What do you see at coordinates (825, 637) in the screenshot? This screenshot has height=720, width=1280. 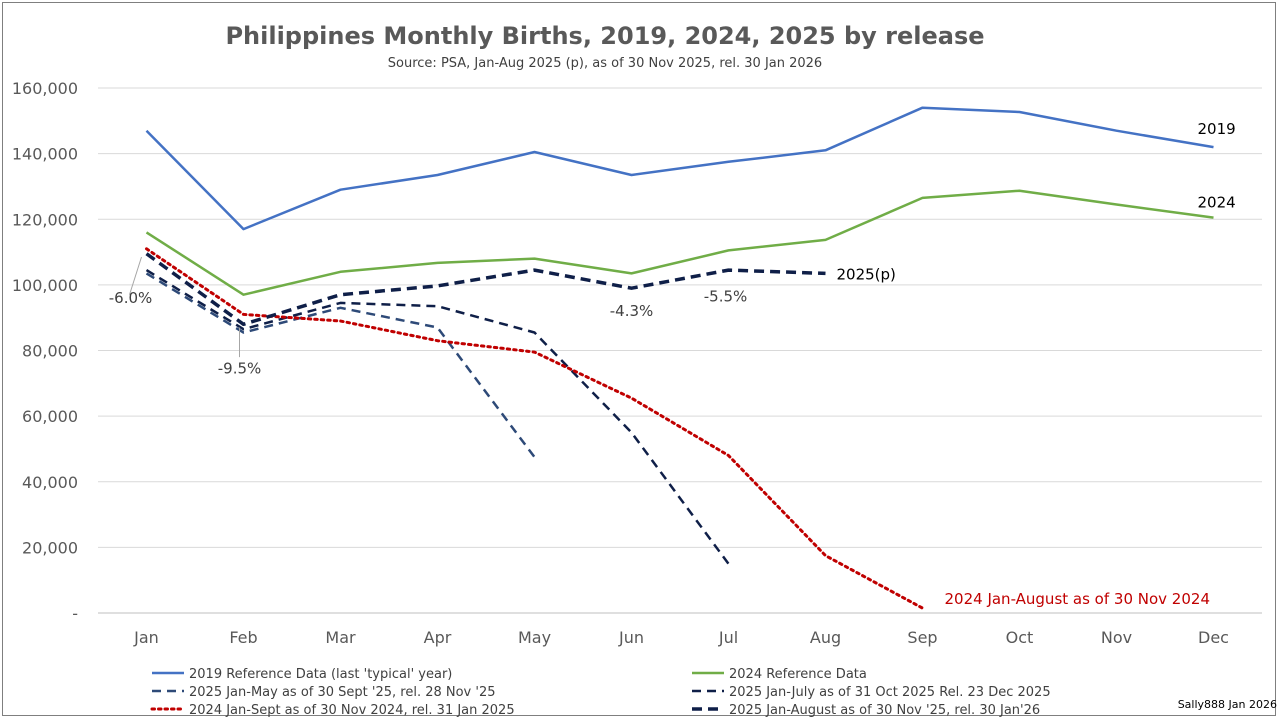 I see `x-tick-label: Aug` at bounding box center [825, 637].